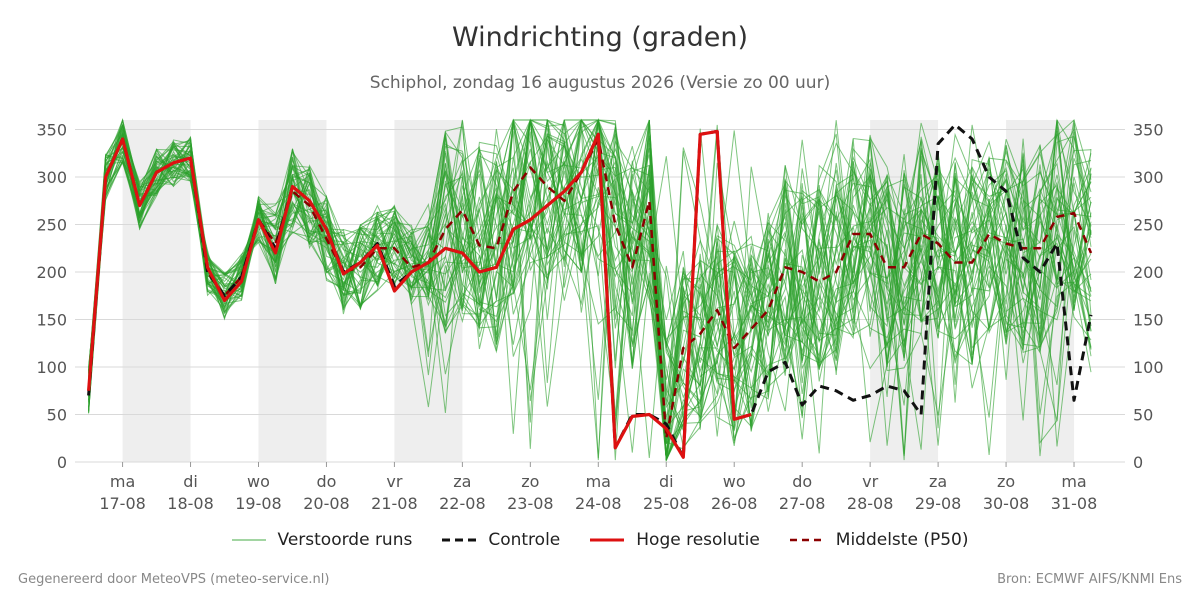 The width and height of the screenshot is (1200, 600). I want to click on y-tick-label-left: 300, so click(51, 177).